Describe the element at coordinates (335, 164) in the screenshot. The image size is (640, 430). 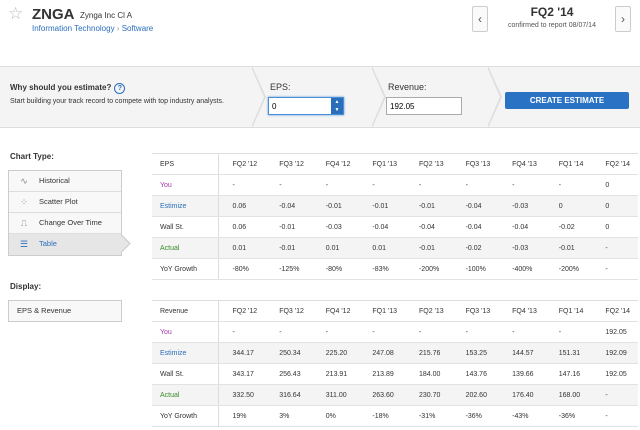
I see `column-header: FQ4 '12` at that location.